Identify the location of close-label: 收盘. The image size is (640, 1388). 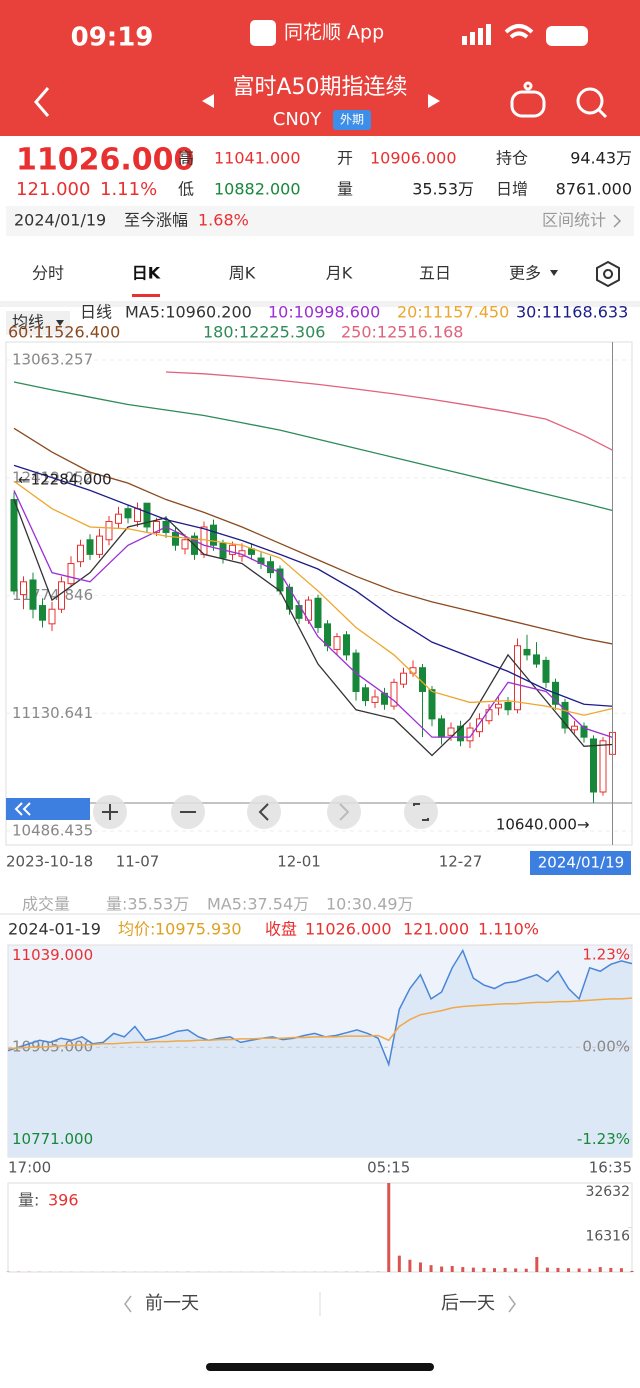
(281, 929).